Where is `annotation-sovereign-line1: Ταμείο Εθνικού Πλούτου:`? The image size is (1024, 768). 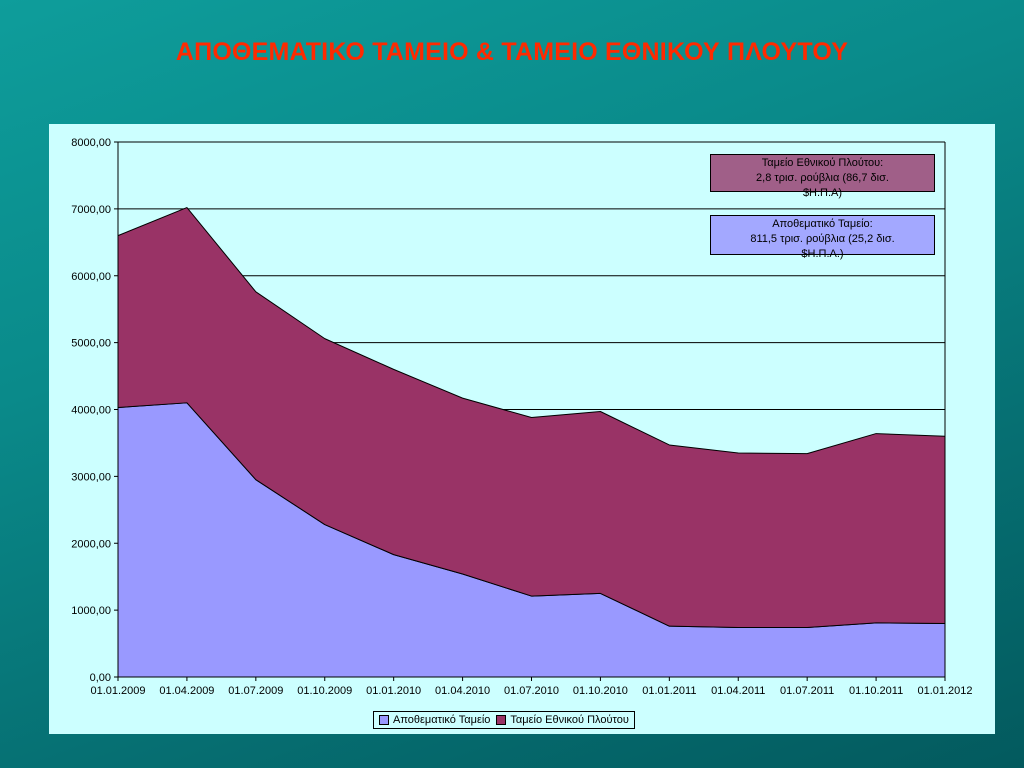
annotation-sovereign-line1: Ταμείο Εθνικού Πλούτου: is located at coordinates (822, 163).